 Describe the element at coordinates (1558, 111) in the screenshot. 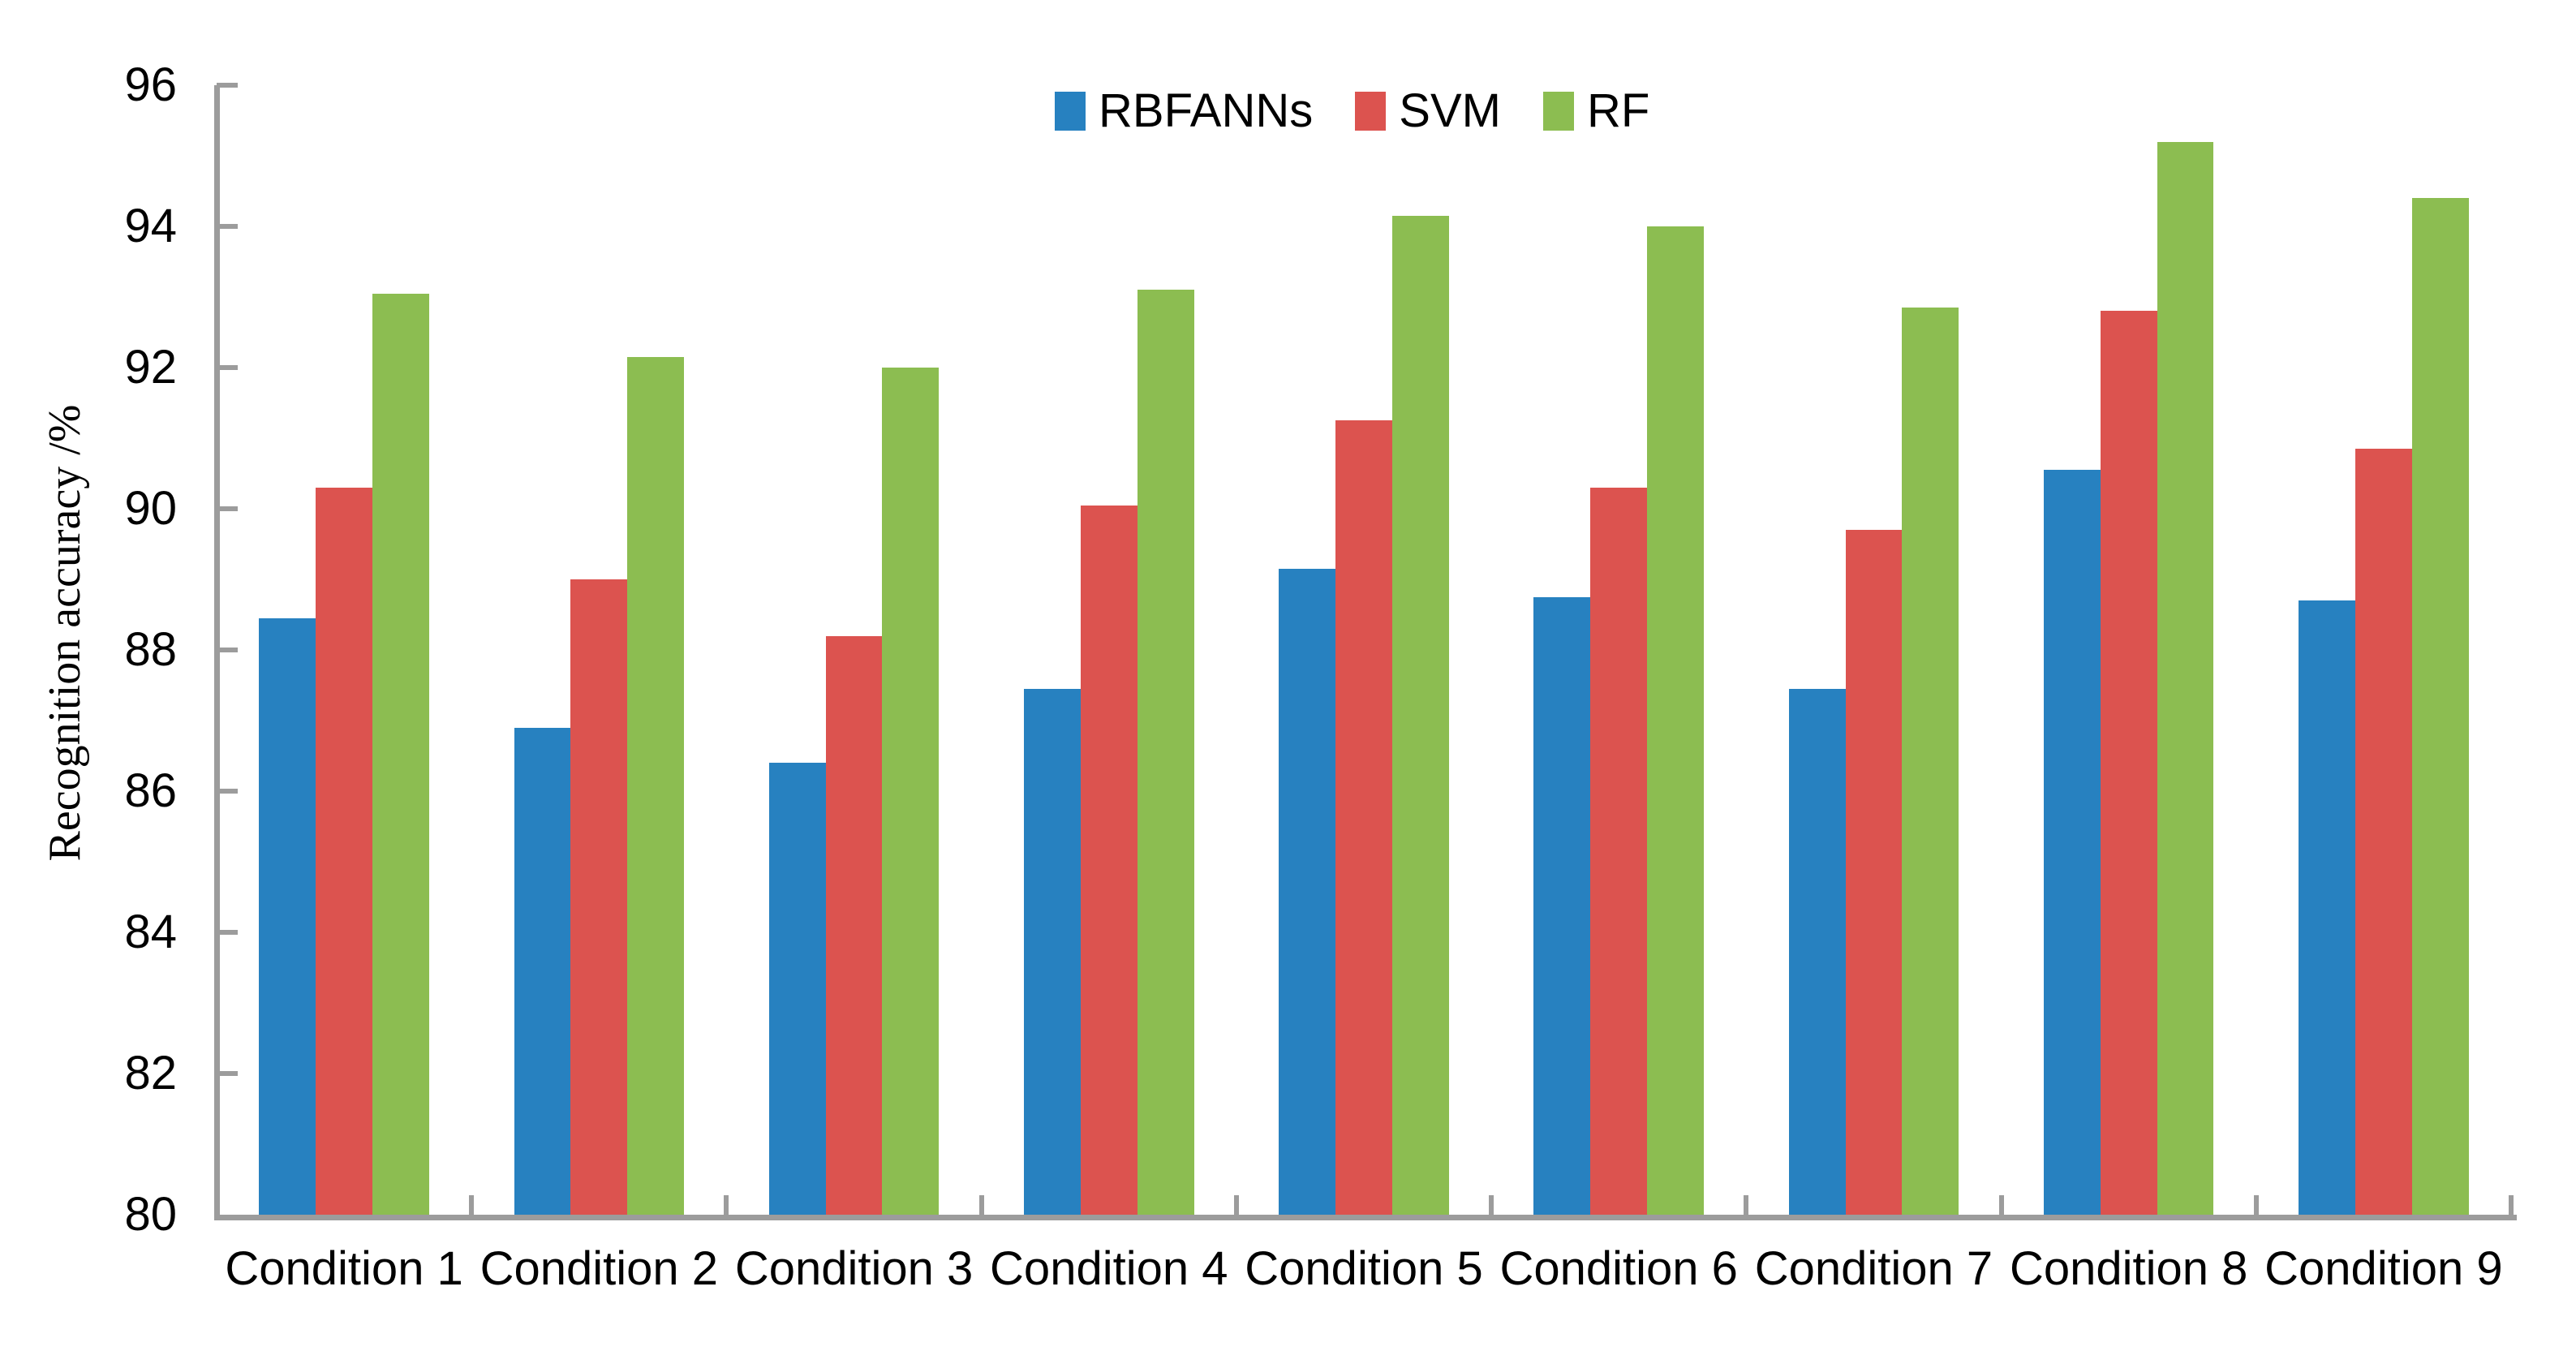

I see `legend-swatch-rf` at that location.